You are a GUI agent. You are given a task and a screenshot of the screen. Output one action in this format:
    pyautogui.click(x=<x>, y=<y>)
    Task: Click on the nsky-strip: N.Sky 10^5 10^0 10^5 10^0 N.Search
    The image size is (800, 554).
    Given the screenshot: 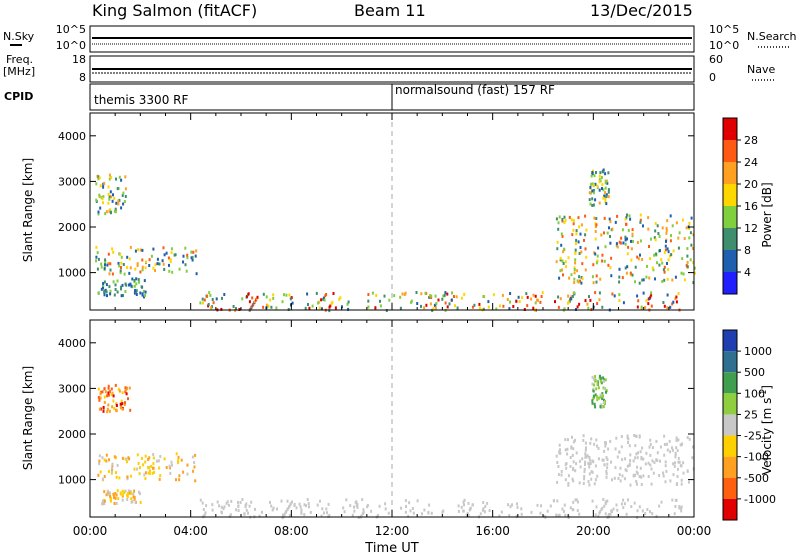 What is the action you would take?
    pyautogui.click(x=400, y=38)
    